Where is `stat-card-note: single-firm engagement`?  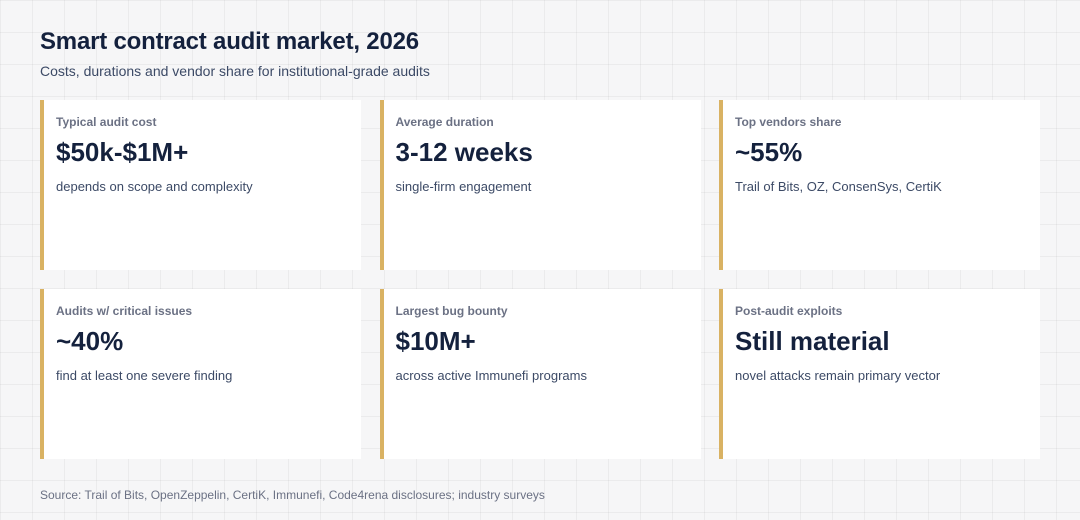
stat-card-note: single-firm engagement is located at coordinates (463, 186).